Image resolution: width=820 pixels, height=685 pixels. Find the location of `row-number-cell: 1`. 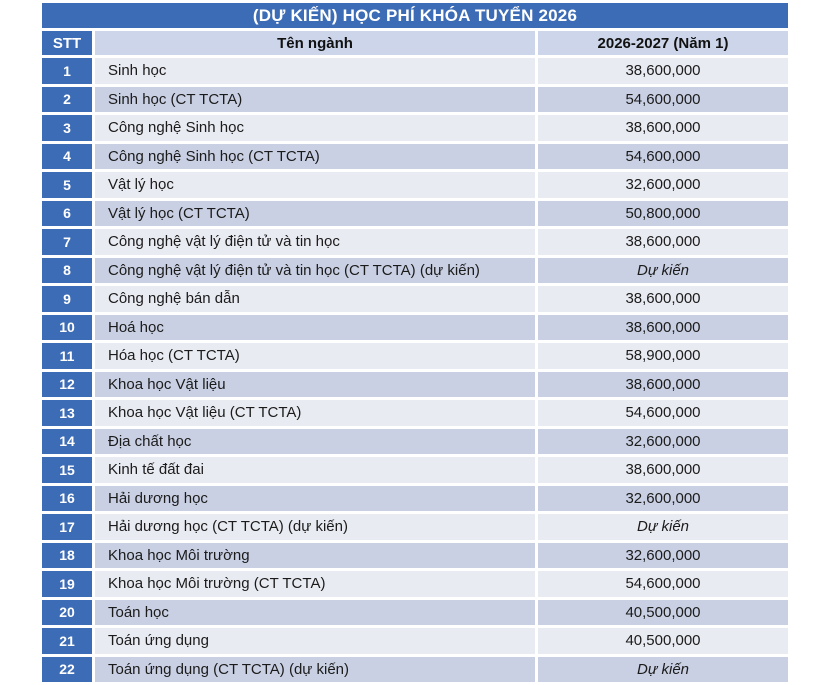

row-number-cell: 1 is located at coordinates (67, 71).